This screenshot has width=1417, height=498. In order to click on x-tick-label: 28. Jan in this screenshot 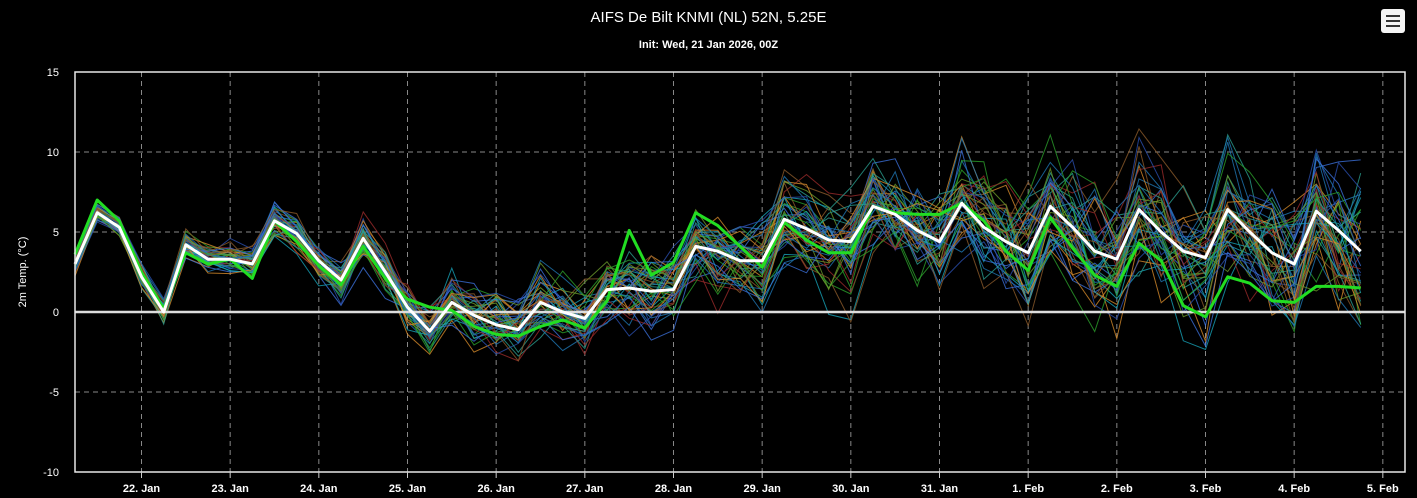, I will do `click(674, 489)`.